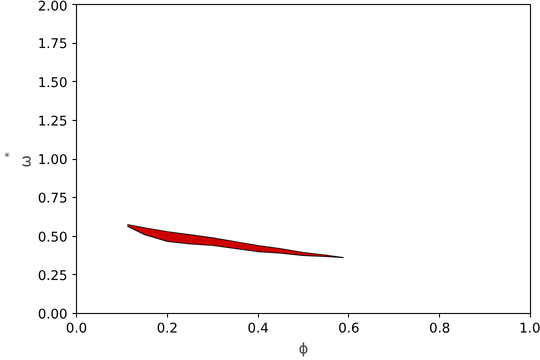  I want to click on y-tick-label: 1.00, so click(53, 160).